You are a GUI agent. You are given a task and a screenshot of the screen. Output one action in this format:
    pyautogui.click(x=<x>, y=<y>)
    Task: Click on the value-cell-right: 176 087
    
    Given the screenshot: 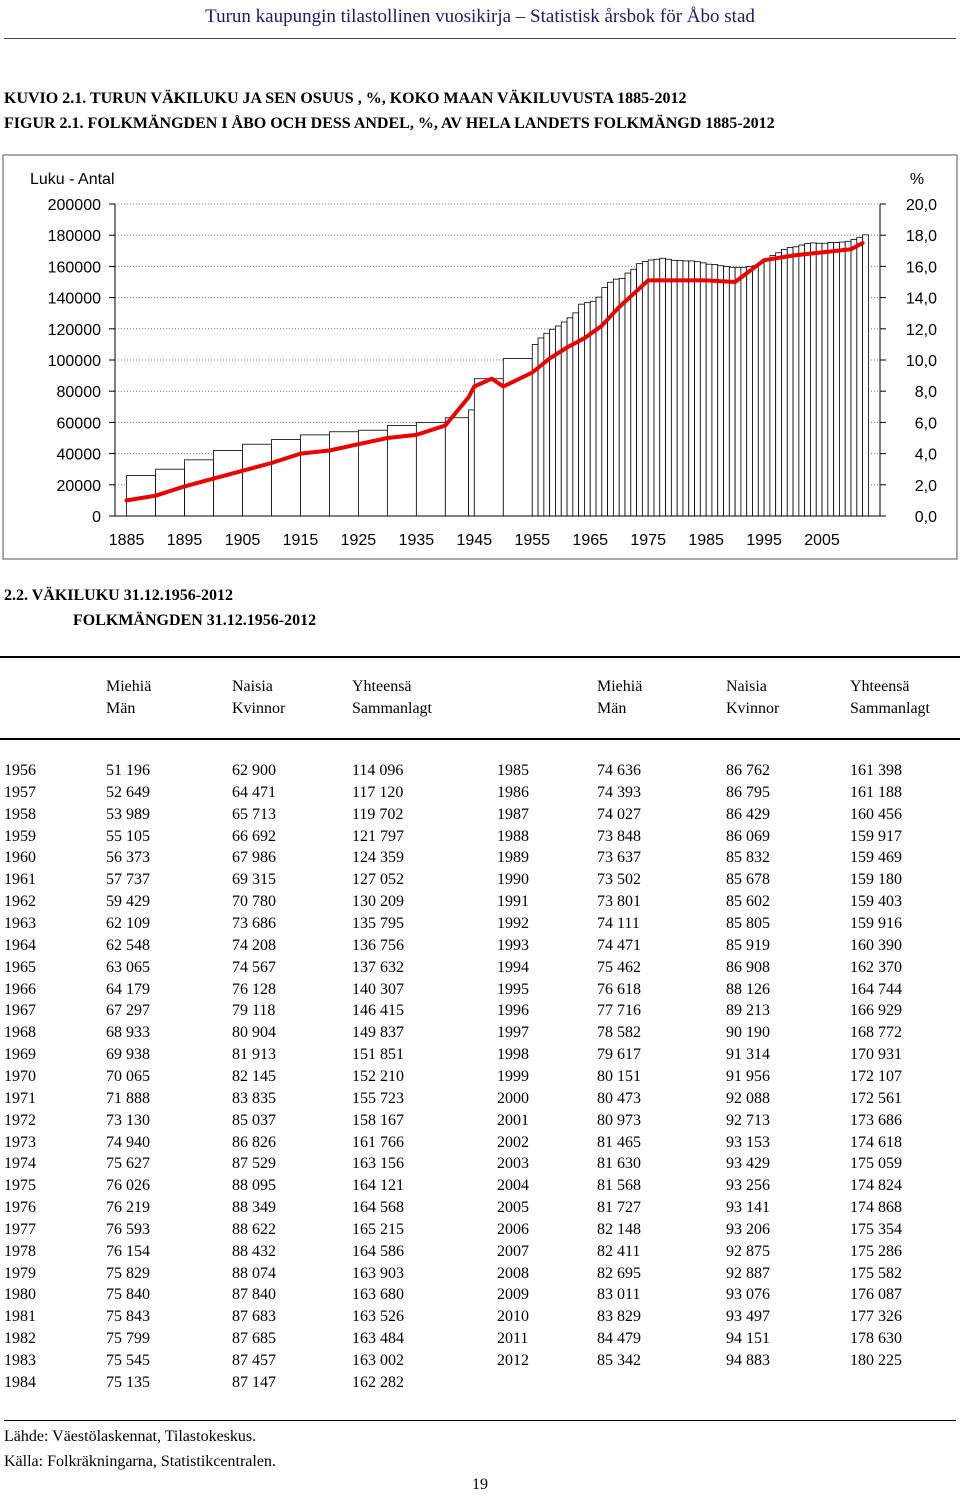 What is the action you would take?
    pyautogui.click(x=876, y=1295)
    